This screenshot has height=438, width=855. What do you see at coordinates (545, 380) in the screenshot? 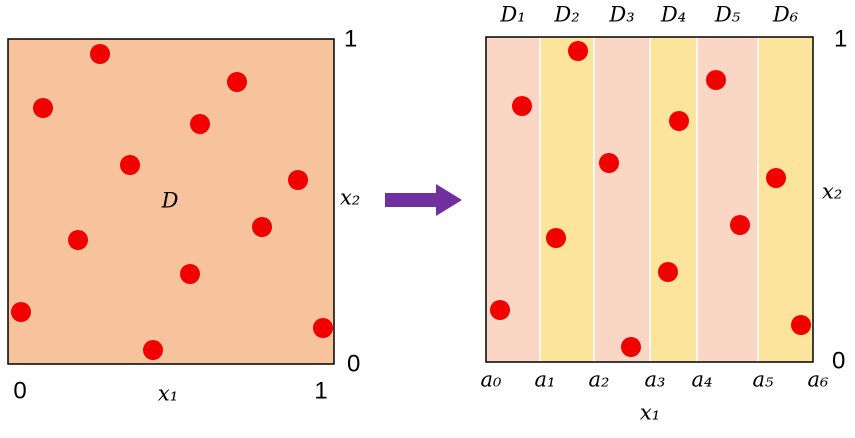
I see `boundary-label: a₁` at bounding box center [545, 380].